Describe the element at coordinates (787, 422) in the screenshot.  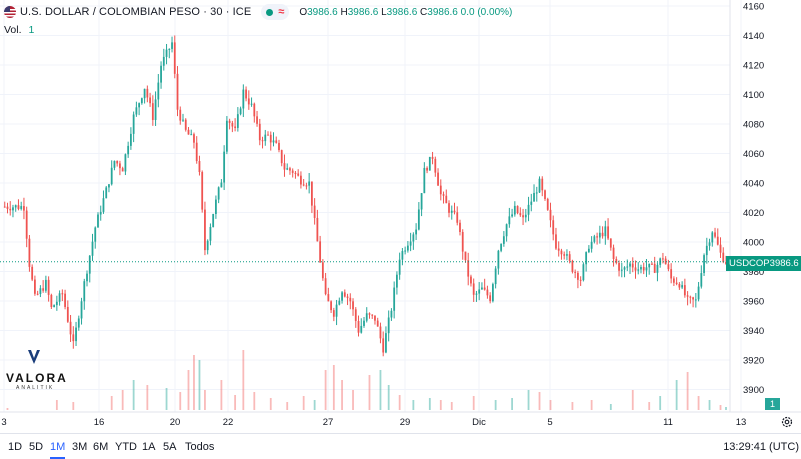
I see `gear-icon` at that location.